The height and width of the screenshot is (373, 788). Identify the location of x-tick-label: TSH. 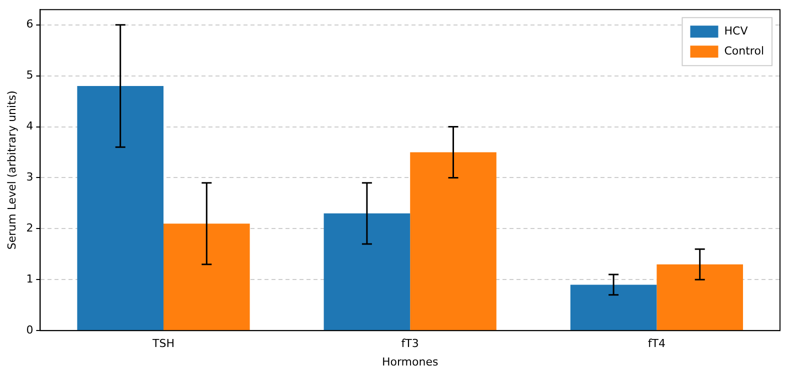
(163, 343).